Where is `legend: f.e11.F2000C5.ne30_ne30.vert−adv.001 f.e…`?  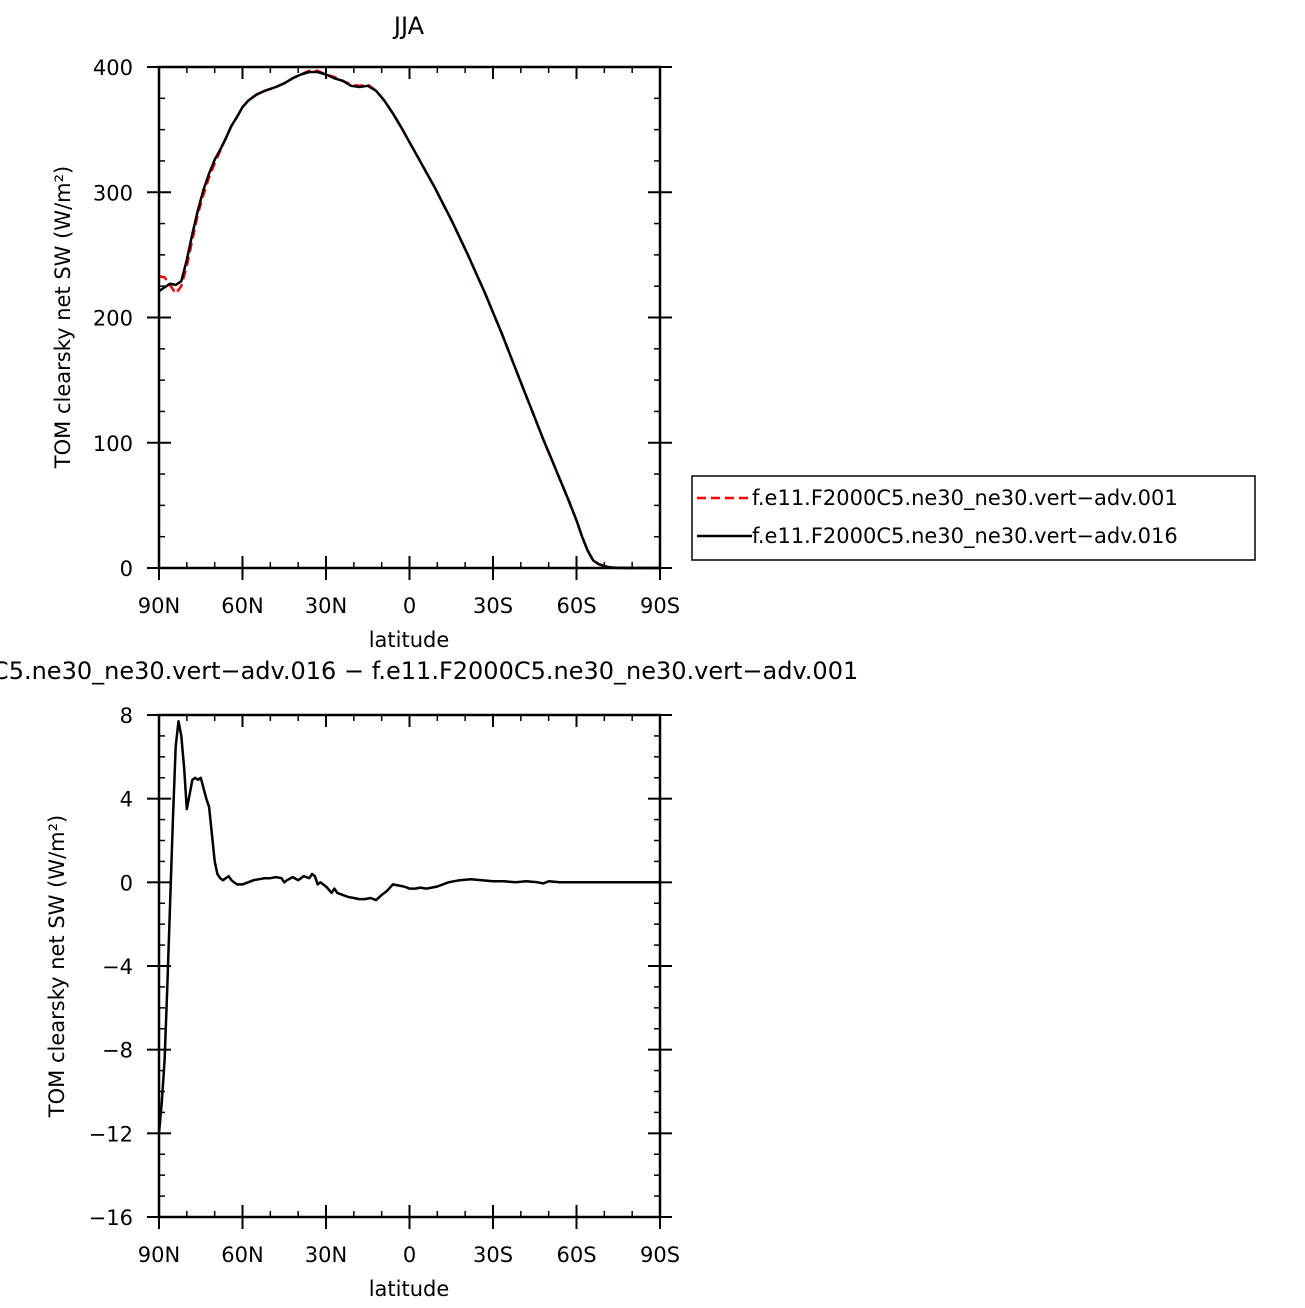 legend: f.e11.F2000C5.ne30_ne30.vert−adv.001 f.e… is located at coordinates (973, 518).